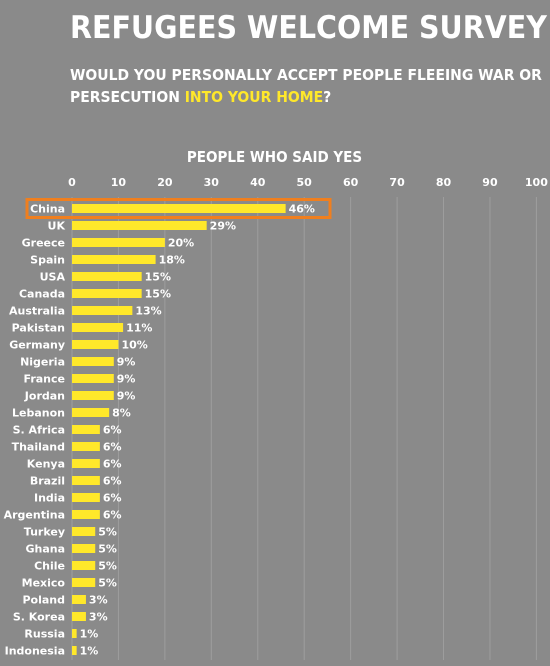  Describe the element at coordinates (43, 600) in the screenshot. I see `category-label: Poland` at that location.